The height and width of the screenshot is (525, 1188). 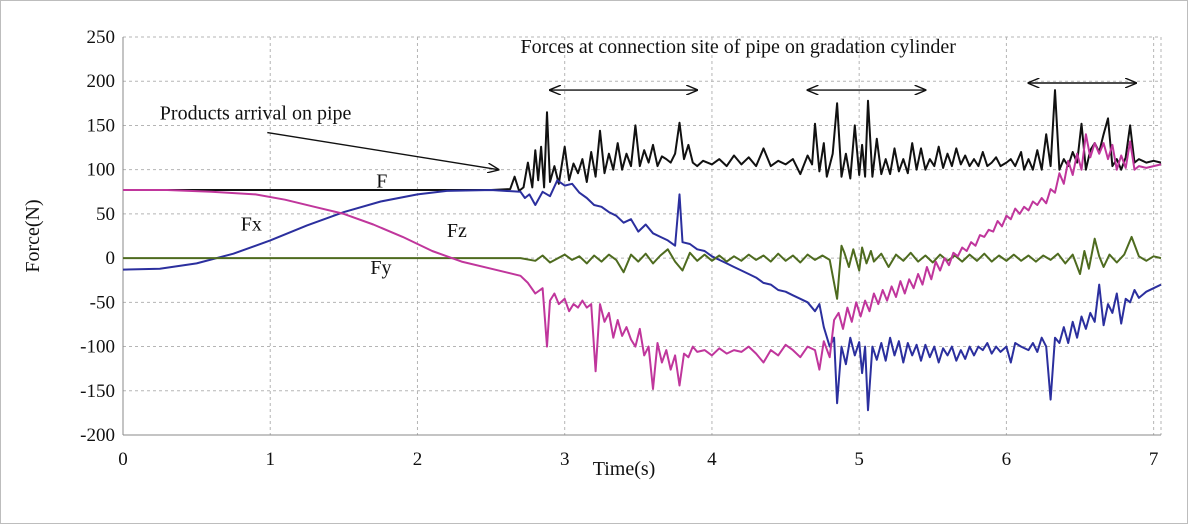 I want to click on x-tick-label: 5, so click(x=859, y=459).